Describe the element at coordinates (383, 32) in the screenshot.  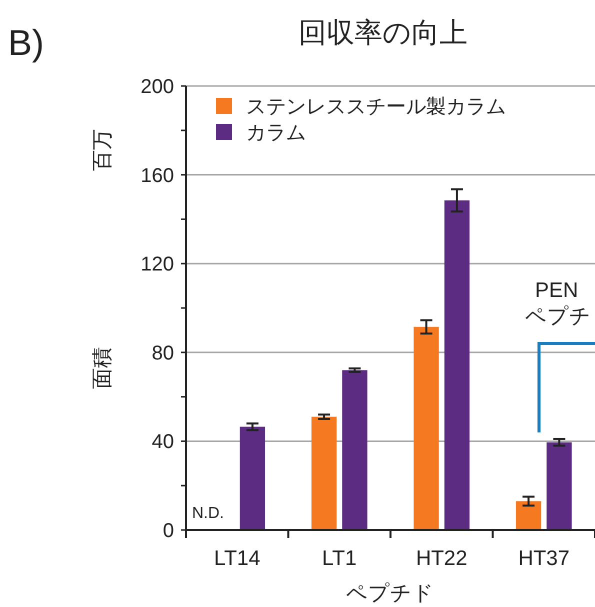
I see `chart-title: 回収率の向上` at that location.